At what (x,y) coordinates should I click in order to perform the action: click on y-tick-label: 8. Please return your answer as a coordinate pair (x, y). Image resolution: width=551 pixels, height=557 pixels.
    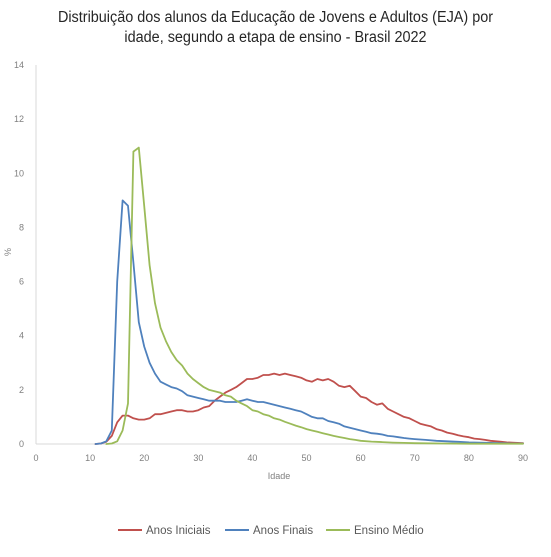
    Looking at the image, I should click on (21, 227).